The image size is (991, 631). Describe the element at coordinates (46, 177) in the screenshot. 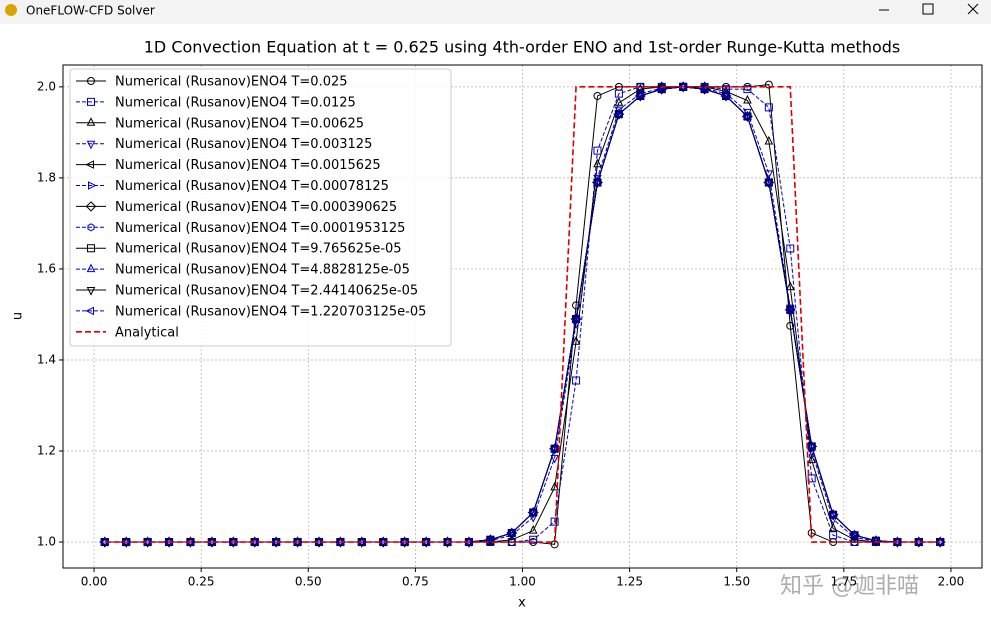

I see `y-tick-label: 1.8` at that location.